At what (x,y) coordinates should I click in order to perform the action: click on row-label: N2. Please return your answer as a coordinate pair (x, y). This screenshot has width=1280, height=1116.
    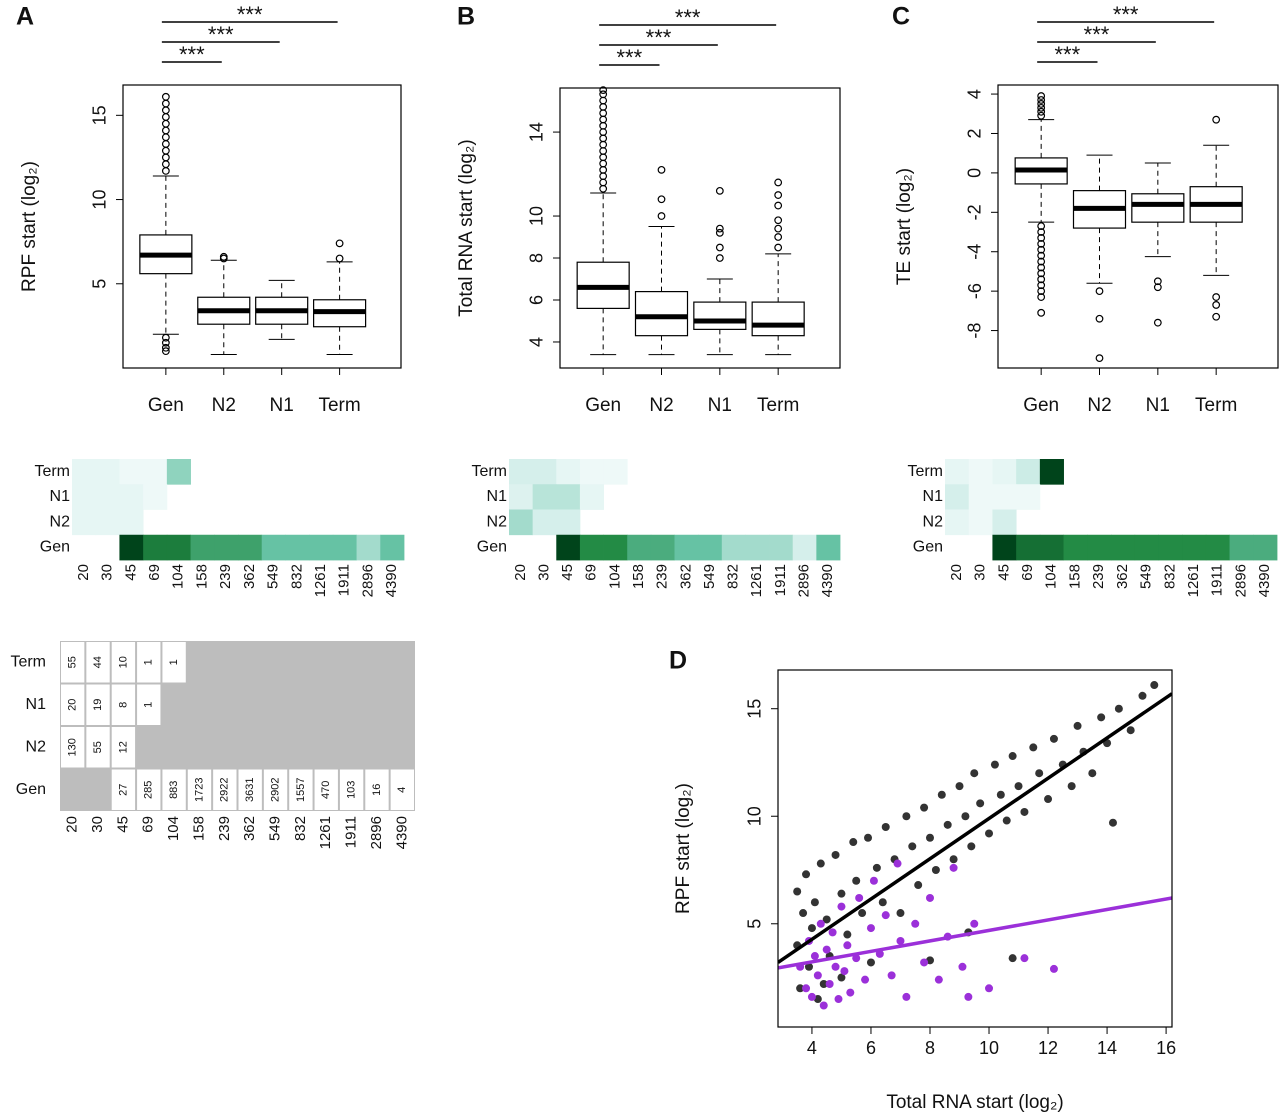
    Looking at the image, I should click on (60, 521).